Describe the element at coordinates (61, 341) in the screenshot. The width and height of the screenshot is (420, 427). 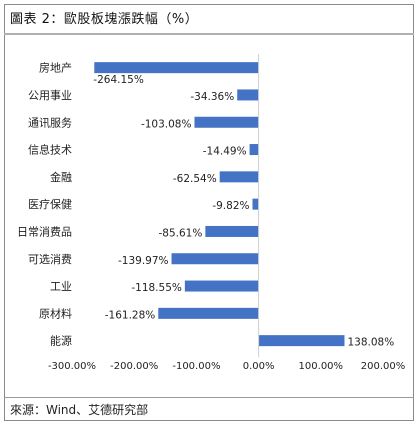
I see `category-label-10: 能源` at that location.